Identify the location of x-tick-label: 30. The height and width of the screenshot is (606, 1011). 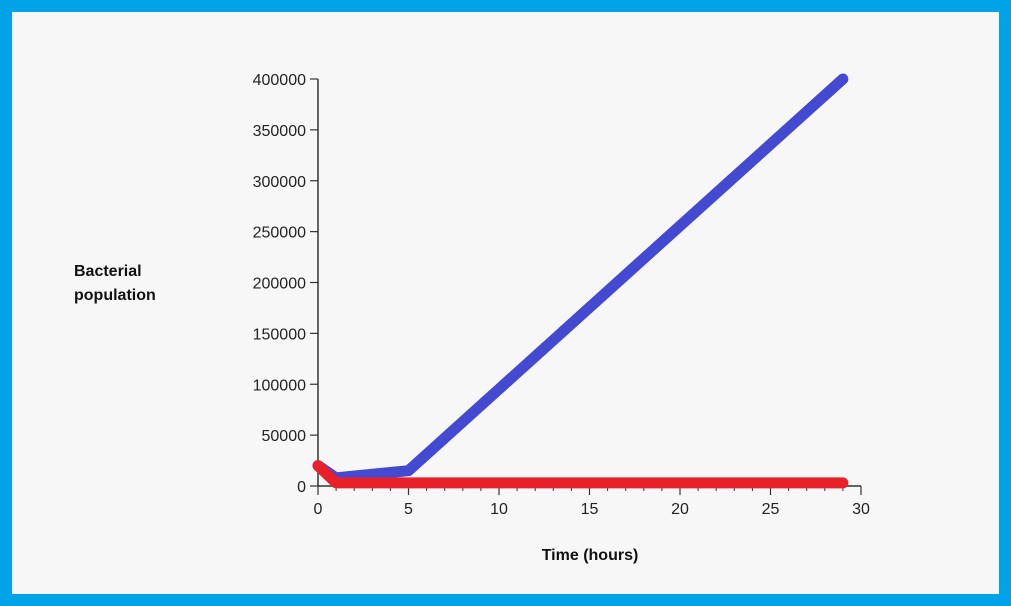
(861, 509).